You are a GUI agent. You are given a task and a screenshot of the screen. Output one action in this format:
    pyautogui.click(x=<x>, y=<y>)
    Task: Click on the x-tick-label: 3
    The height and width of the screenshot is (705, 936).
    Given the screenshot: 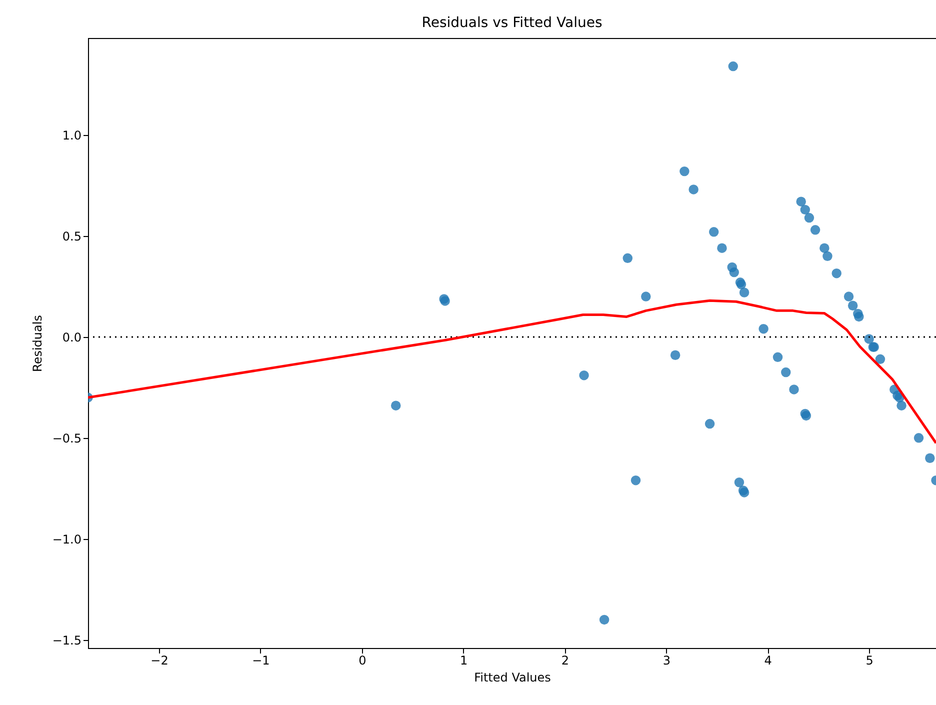 What is the action you would take?
    pyautogui.click(x=666, y=661)
    